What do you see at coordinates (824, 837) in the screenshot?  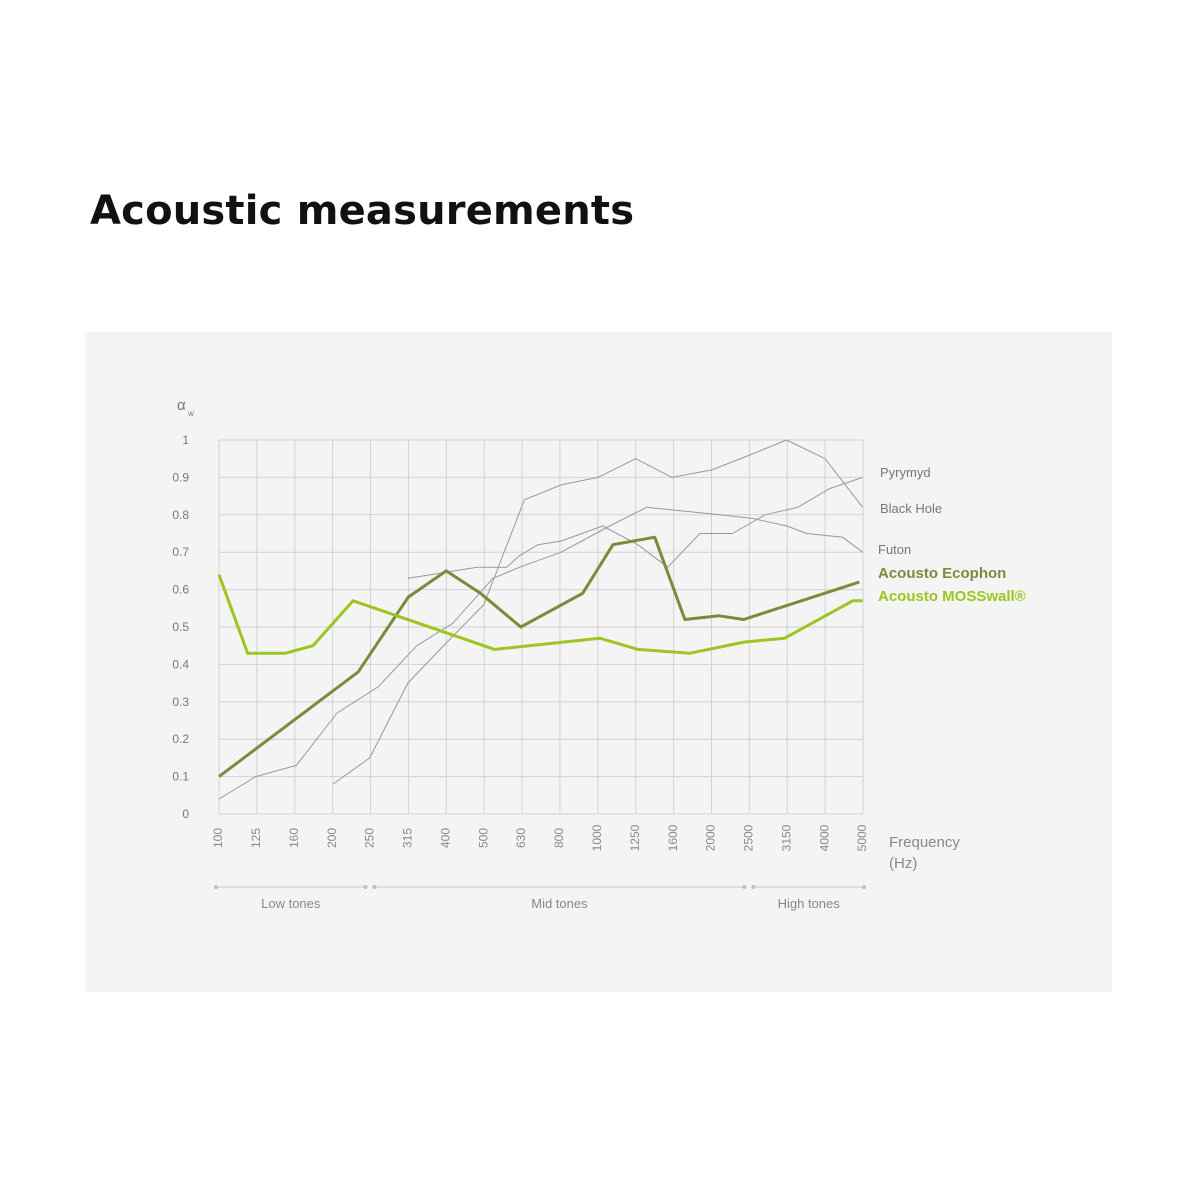 I see `x-tick-label: 4000` at bounding box center [824, 837].